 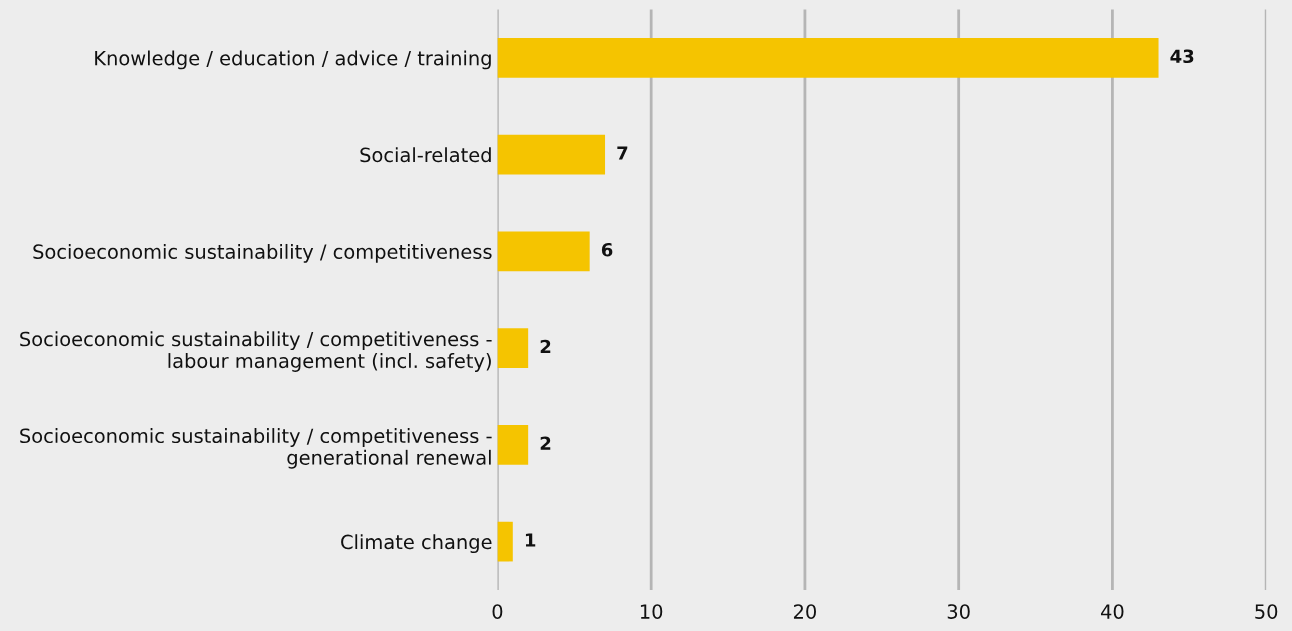 What do you see at coordinates (256, 351) in the screenshot?
I see `y-tick-label: Socioeconomic sustainability / competitiveness - labour management (incl. safety)` at bounding box center [256, 351].